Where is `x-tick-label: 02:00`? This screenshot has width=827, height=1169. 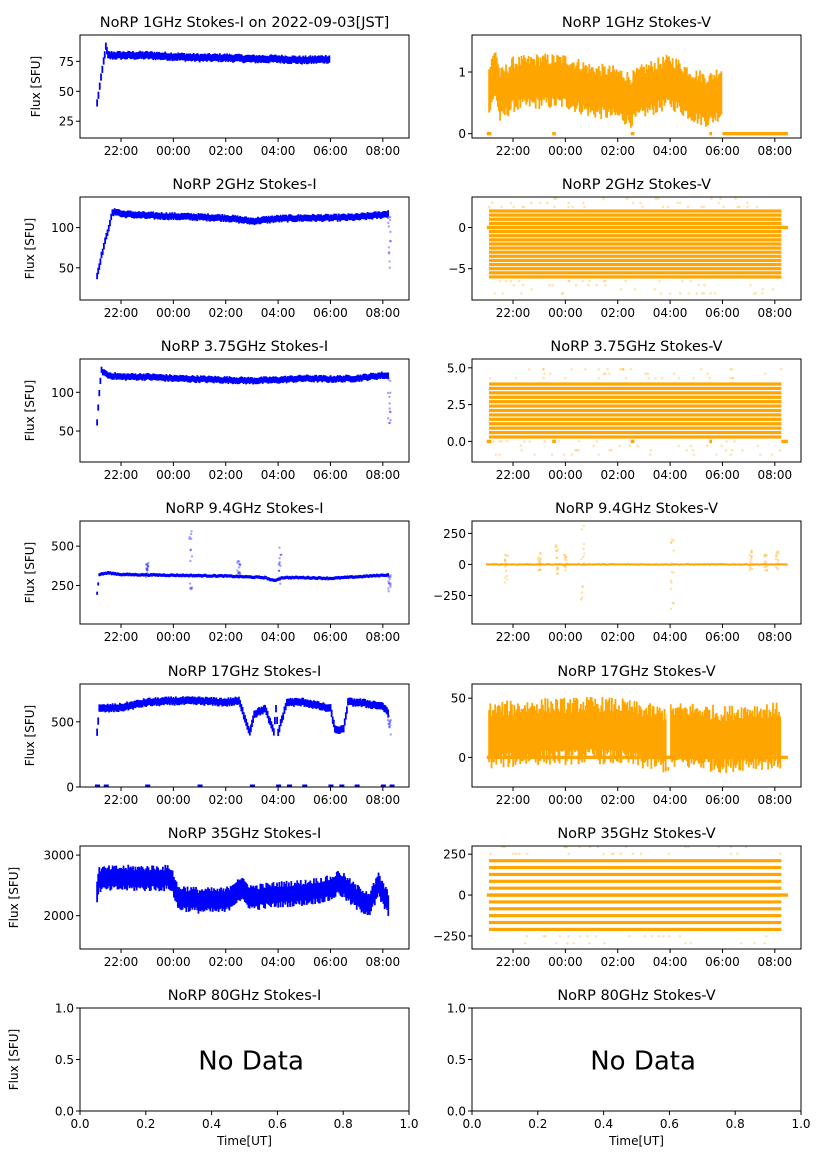 x-tick-label: 02:00 is located at coordinates (617, 151).